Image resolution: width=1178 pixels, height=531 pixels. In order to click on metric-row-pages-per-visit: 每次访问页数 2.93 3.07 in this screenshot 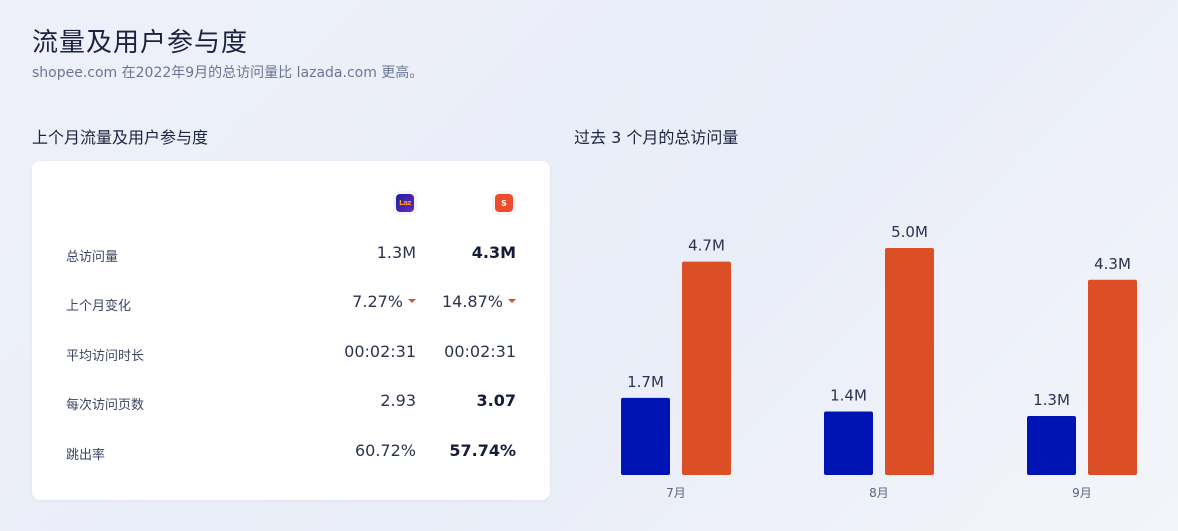, I will do `click(291, 402)`.